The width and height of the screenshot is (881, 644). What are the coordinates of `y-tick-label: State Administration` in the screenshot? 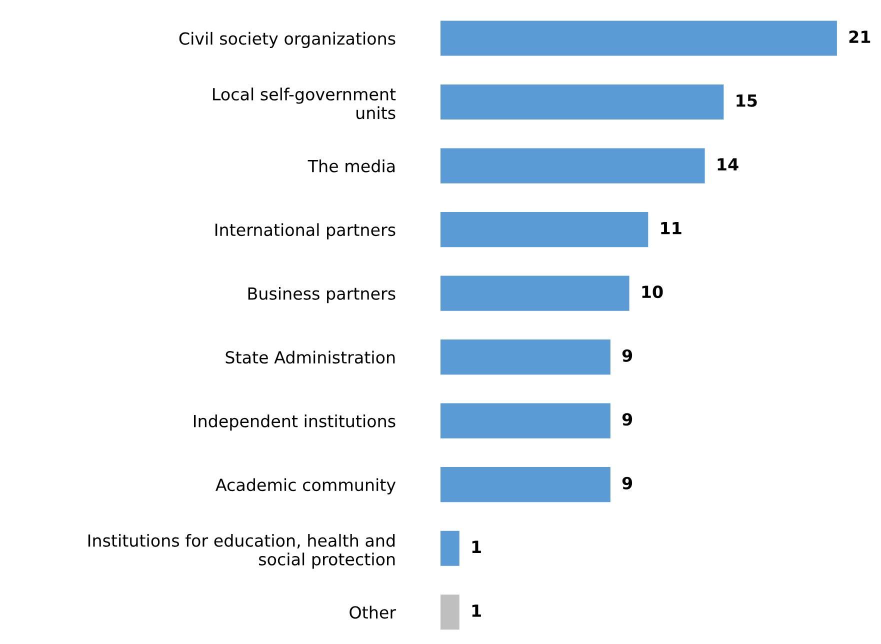 It's located at (310, 357).